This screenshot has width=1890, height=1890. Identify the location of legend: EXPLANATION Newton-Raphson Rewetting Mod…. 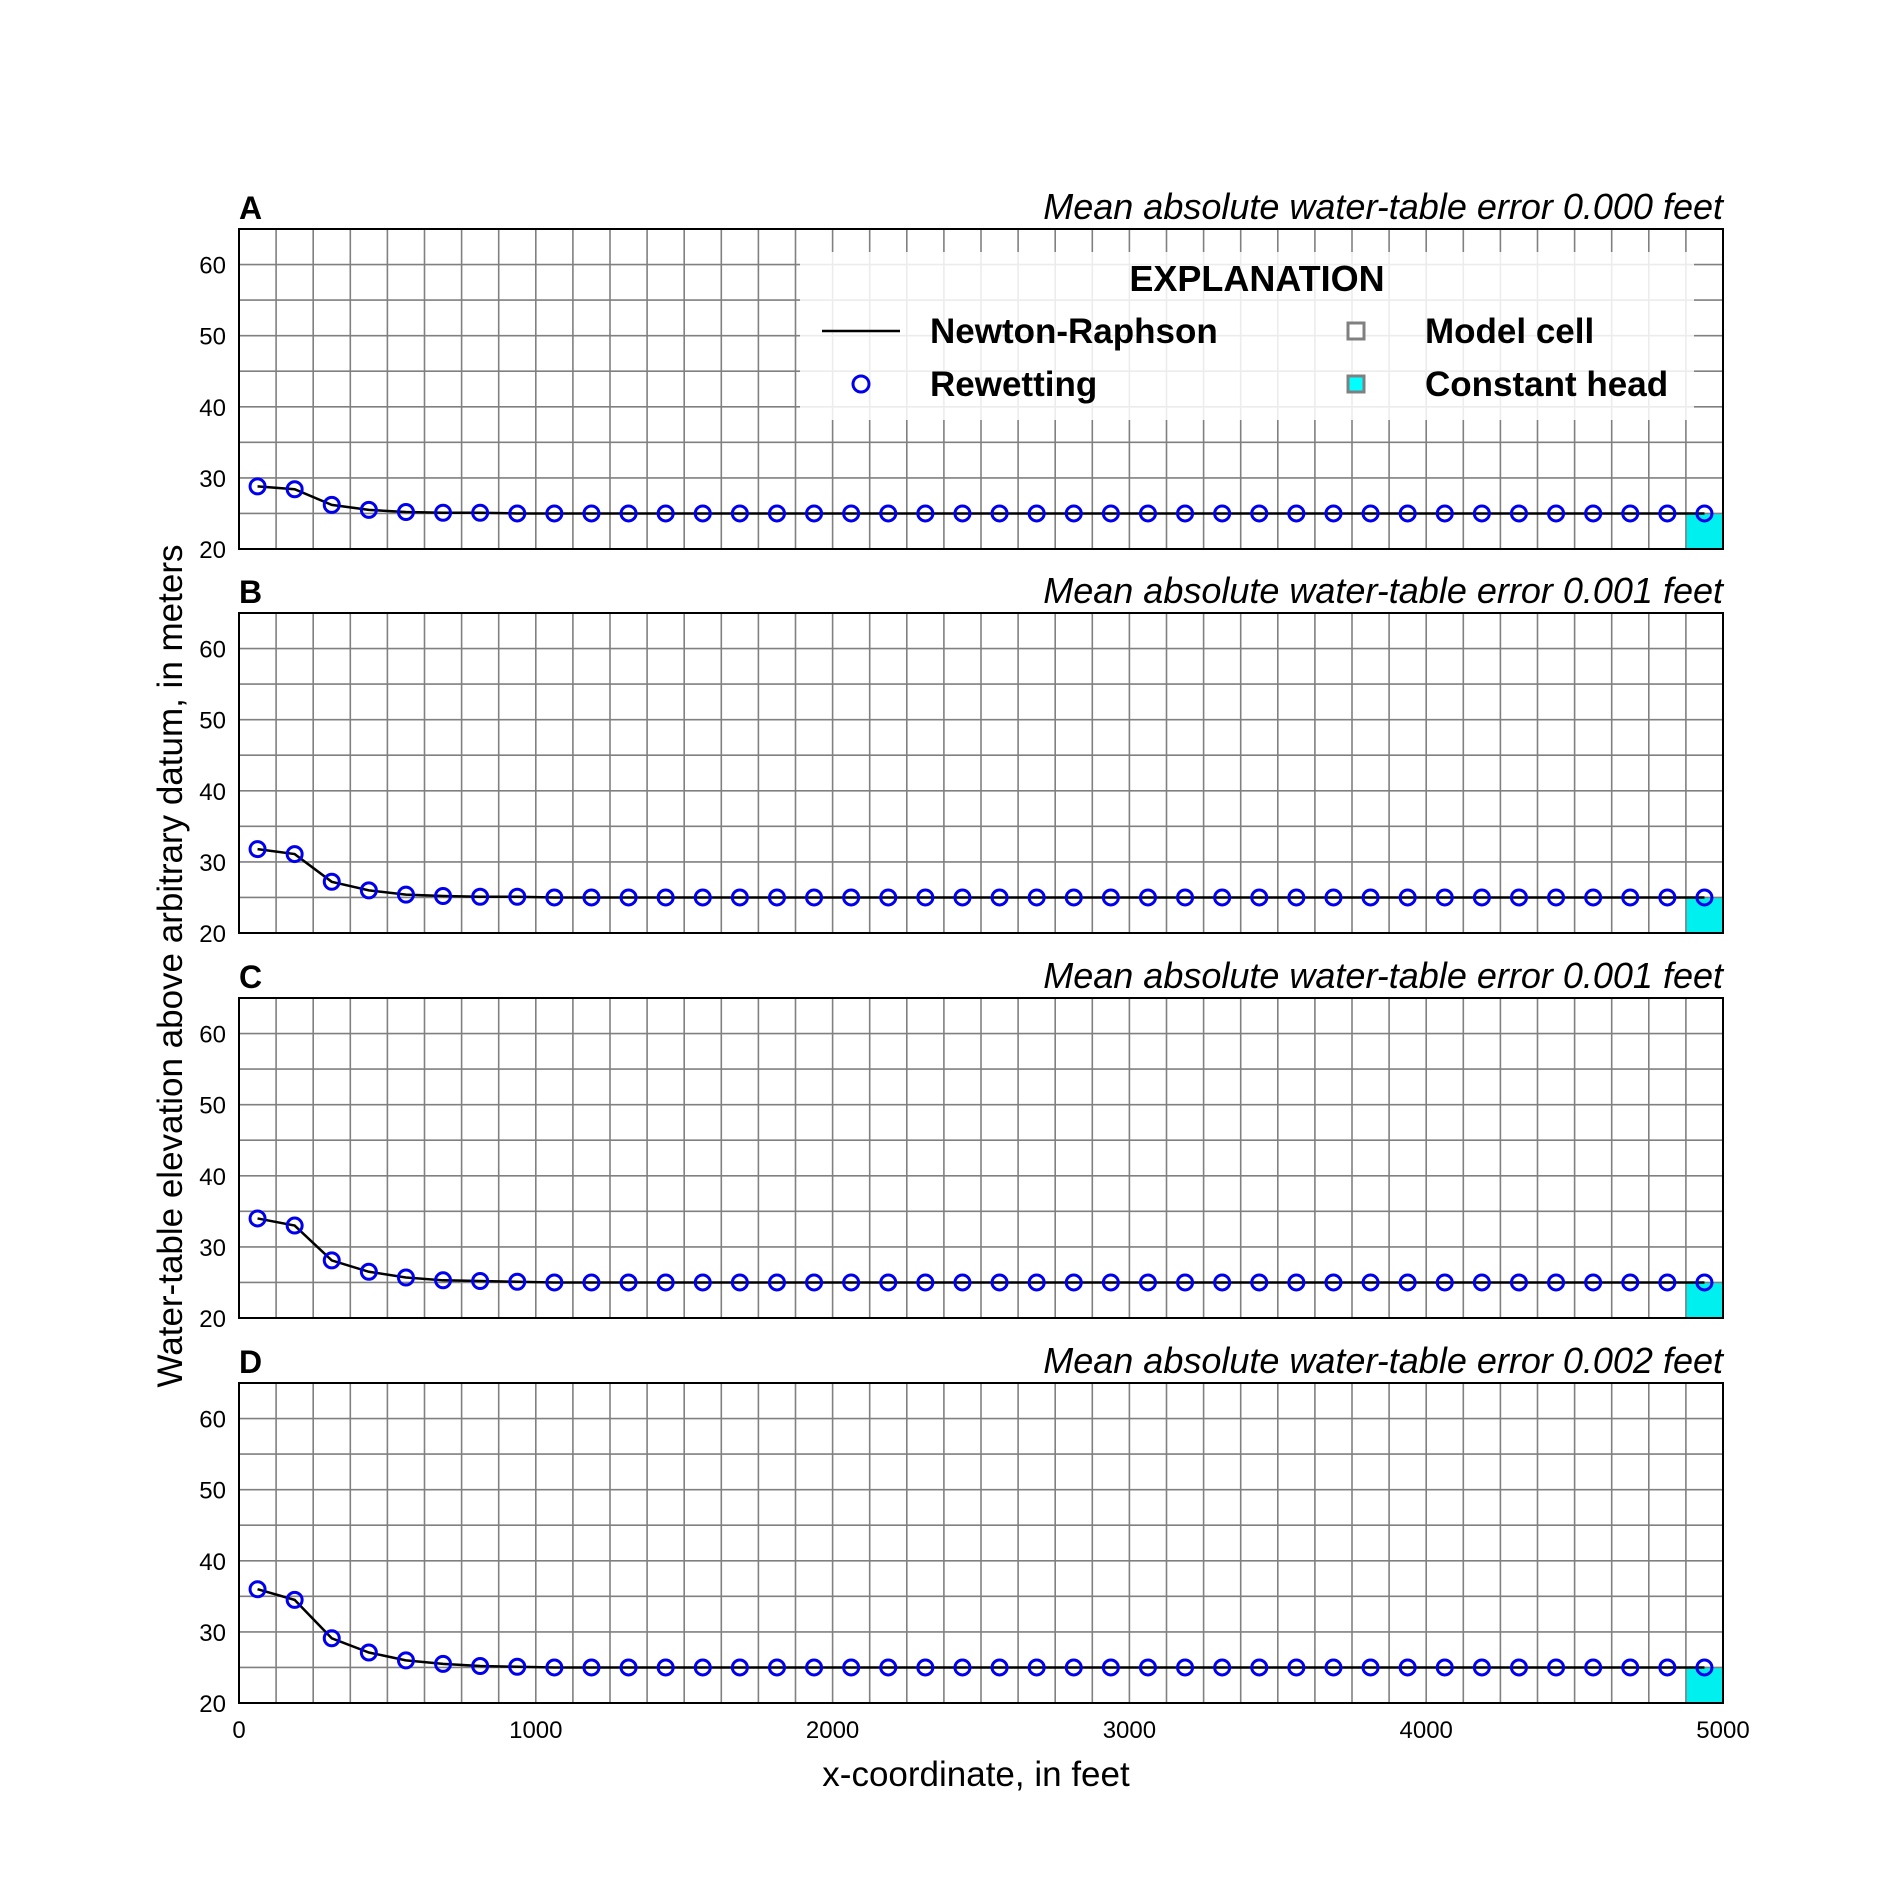
(1247, 336).